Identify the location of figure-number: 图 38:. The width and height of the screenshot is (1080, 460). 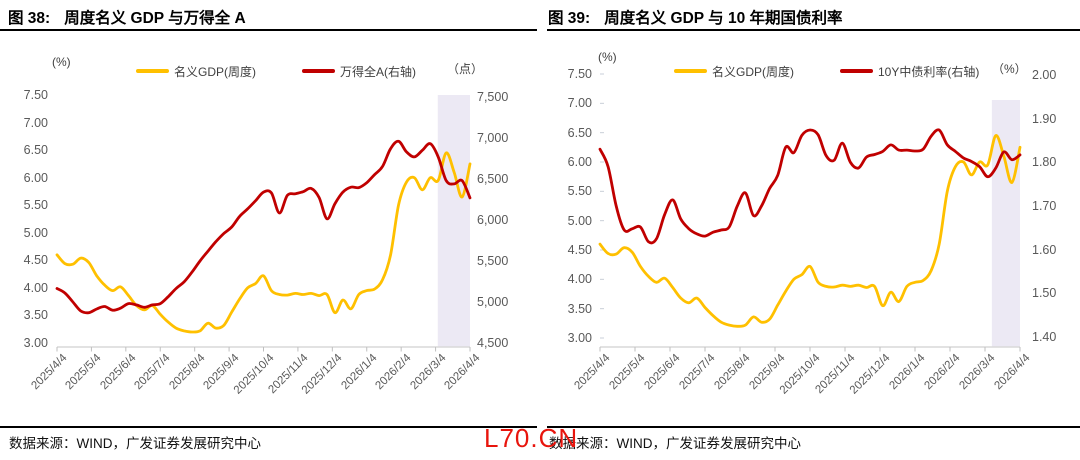
(29, 18).